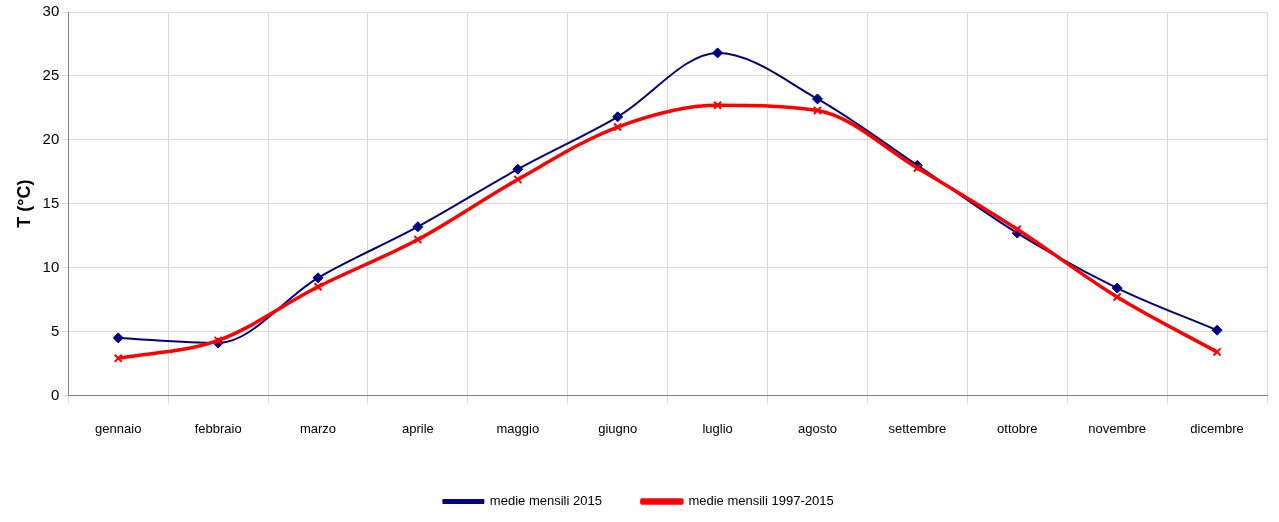 This screenshot has width=1279, height=522. What do you see at coordinates (917, 428) in the screenshot?
I see `x-tick-label: settembre` at bounding box center [917, 428].